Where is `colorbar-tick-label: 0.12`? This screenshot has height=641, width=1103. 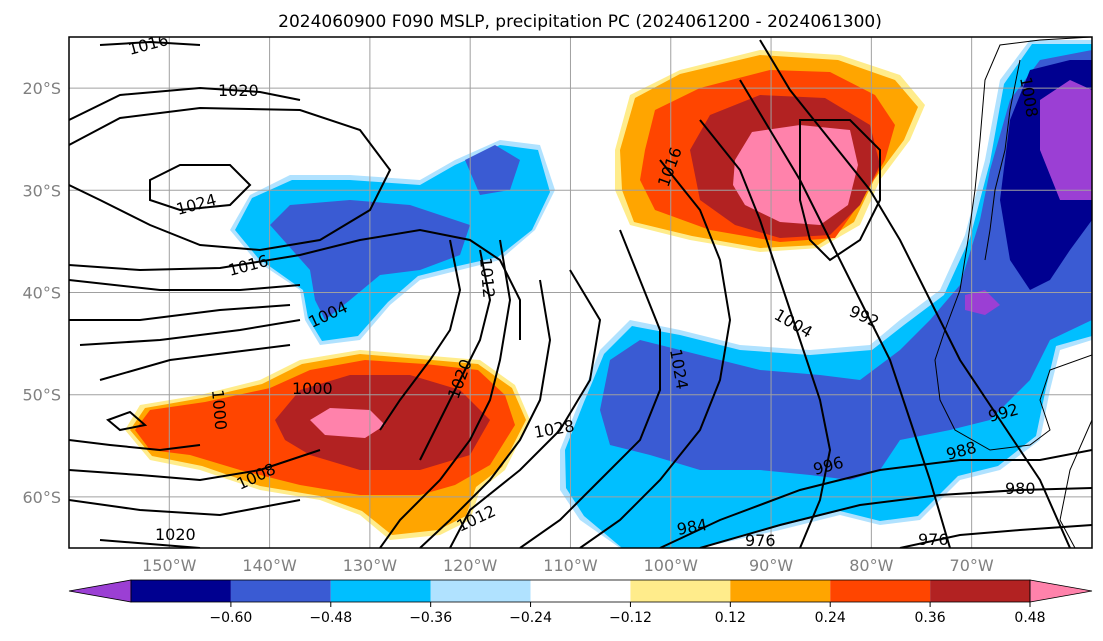
colorbar-tick-label: 0.12 is located at coordinates (730, 618).